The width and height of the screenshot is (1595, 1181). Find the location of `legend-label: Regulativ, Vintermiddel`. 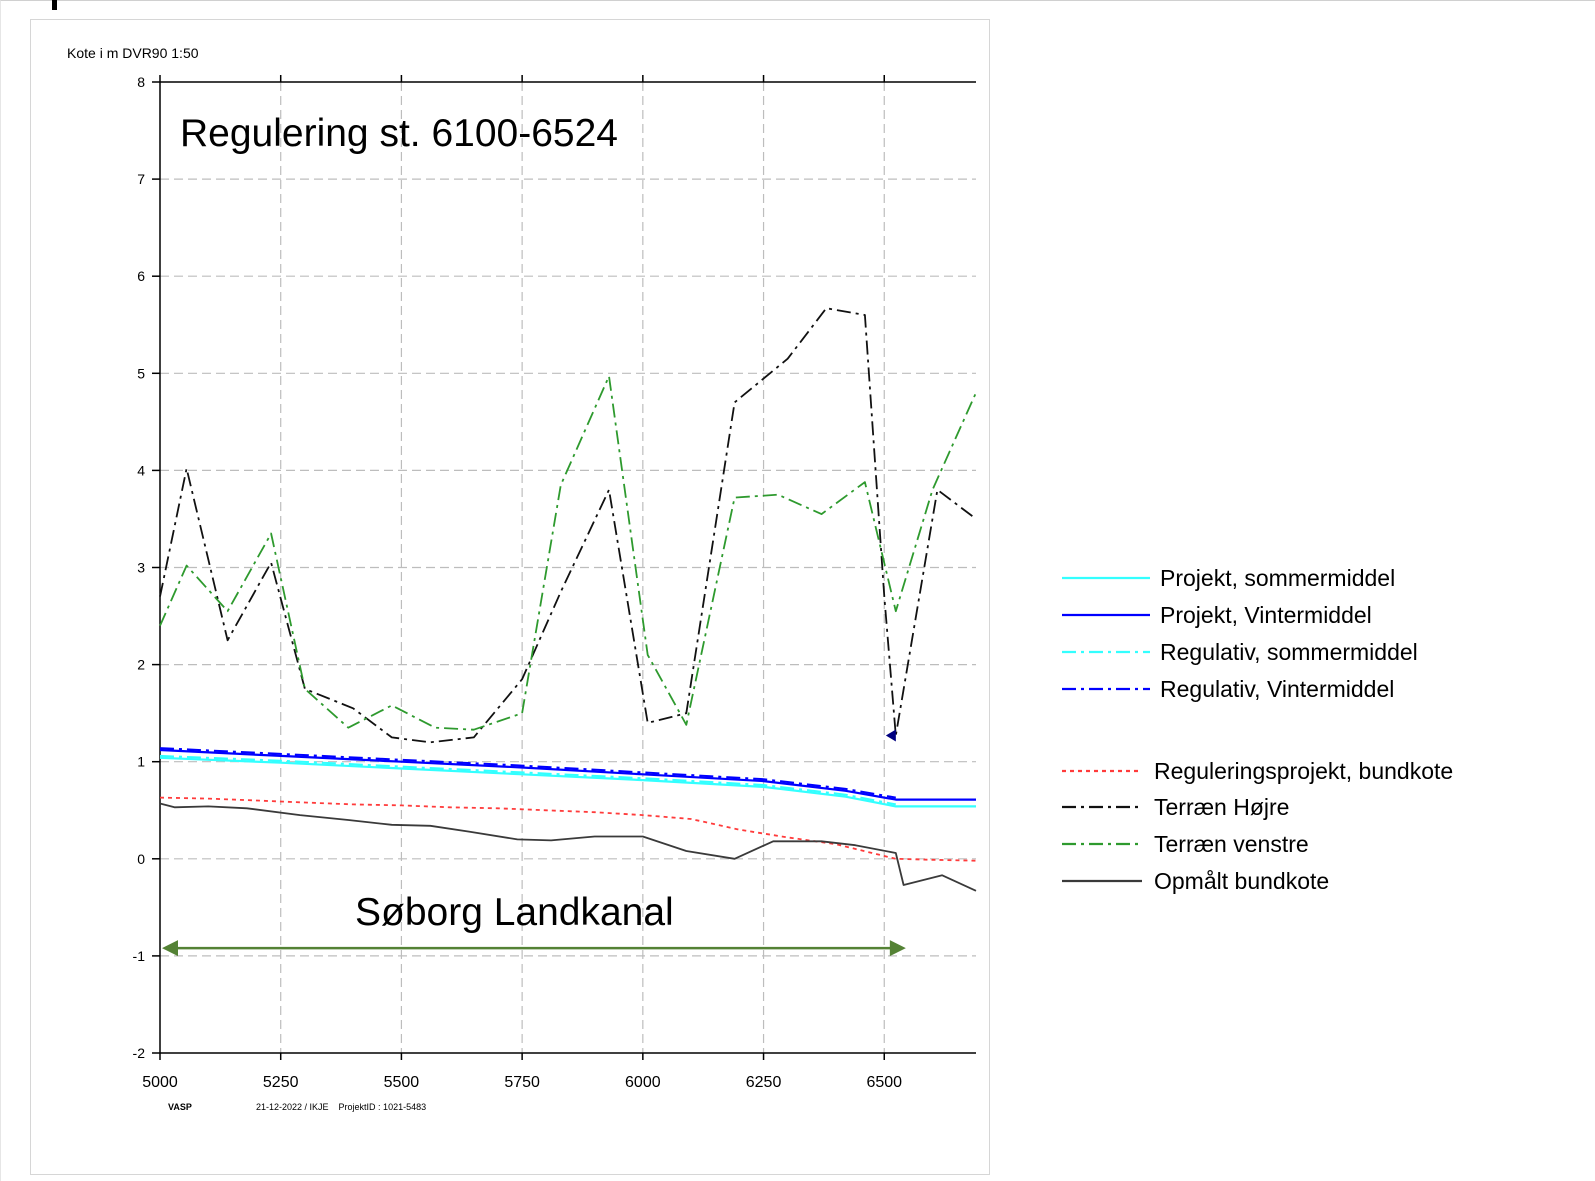

legend-label: Regulativ, Vintermiddel is located at coordinates (1277, 689).